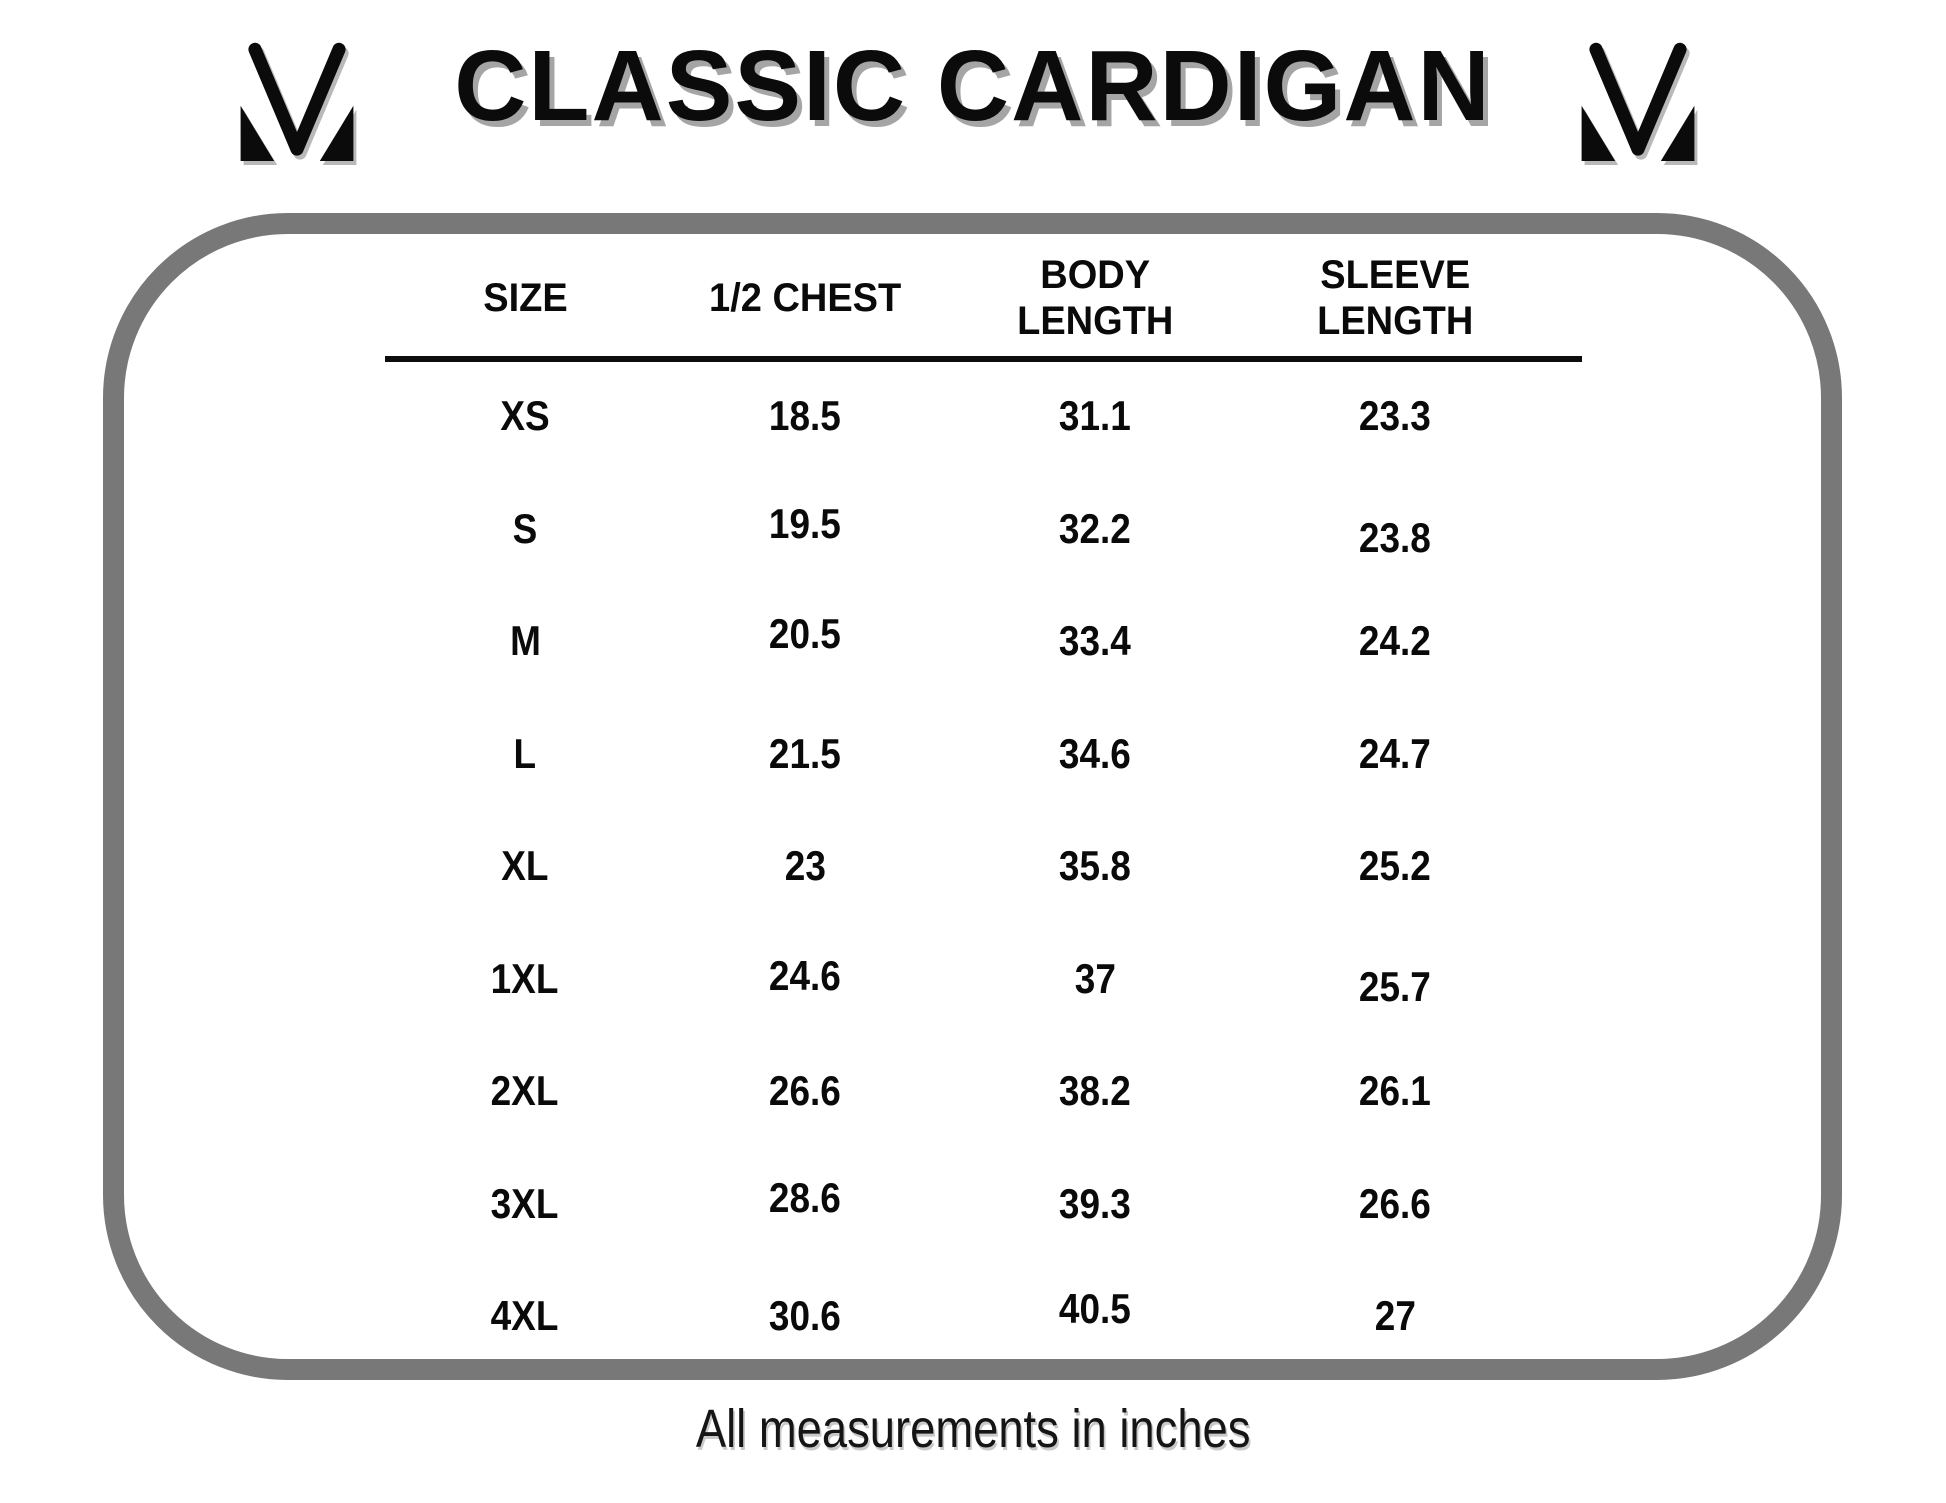 The height and width of the screenshot is (1503, 1946). What do you see at coordinates (983, 359) in the screenshot?
I see `header-divider-line` at bounding box center [983, 359].